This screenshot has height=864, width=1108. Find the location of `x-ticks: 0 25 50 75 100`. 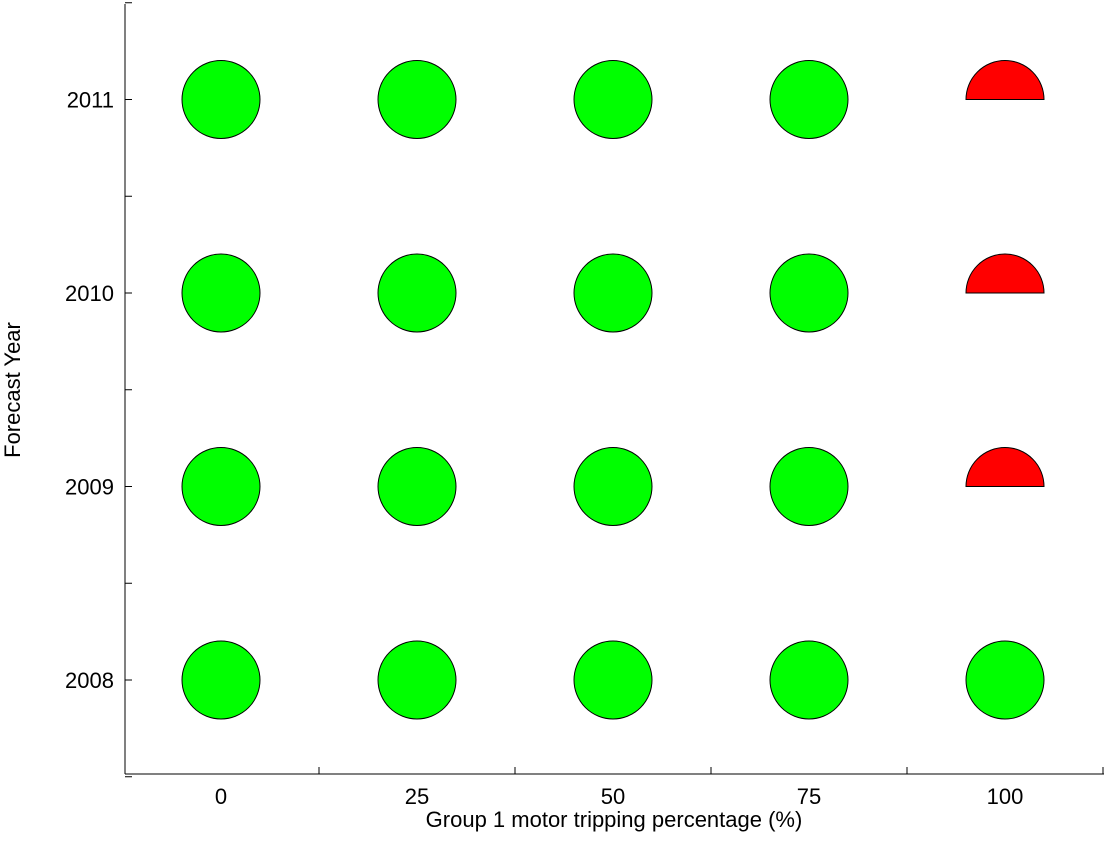

x-ticks: 0 25 50 75 100 is located at coordinates (659, 788).